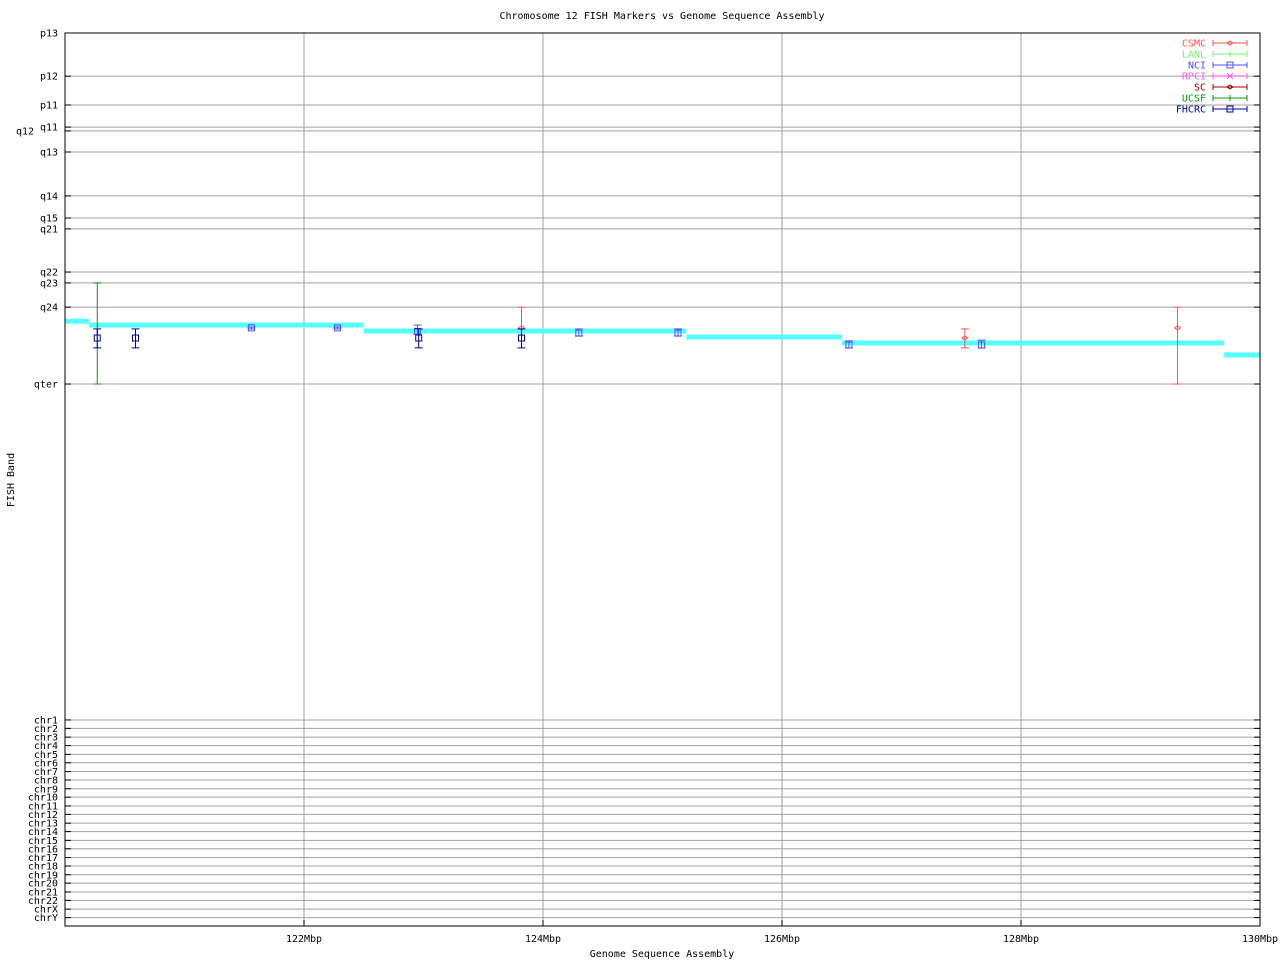  I want to click on y-tick-label: p12, so click(49, 77).